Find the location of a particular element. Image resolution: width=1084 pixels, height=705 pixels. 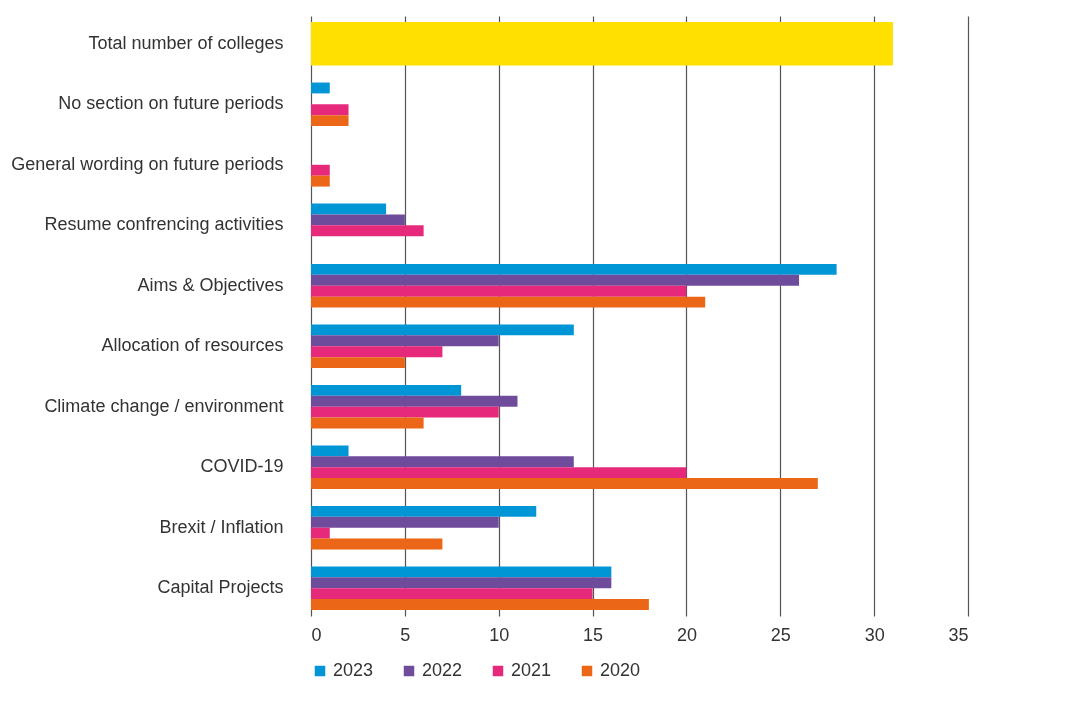

y-tick-label: Total number of colleges is located at coordinates (186, 42).